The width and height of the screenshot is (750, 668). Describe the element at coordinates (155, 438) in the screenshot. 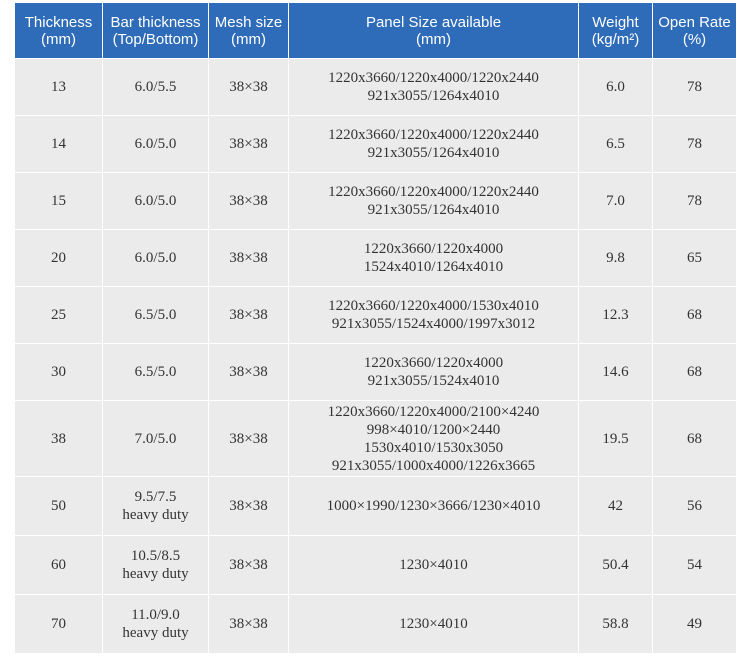

I see `cell-bar-thickness: 7.0/5.0` at that location.